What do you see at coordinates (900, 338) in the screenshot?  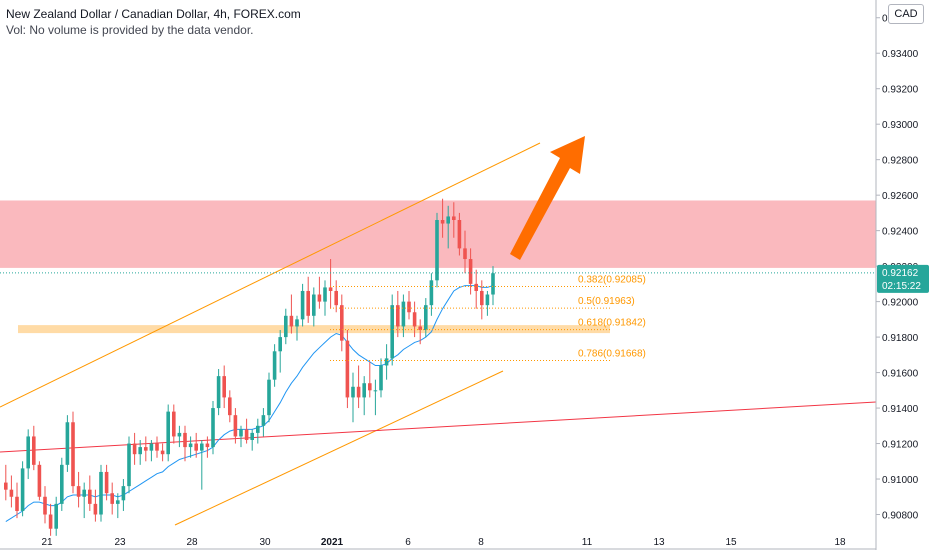 I see `price-tick-label: 0.91800` at bounding box center [900, 338].